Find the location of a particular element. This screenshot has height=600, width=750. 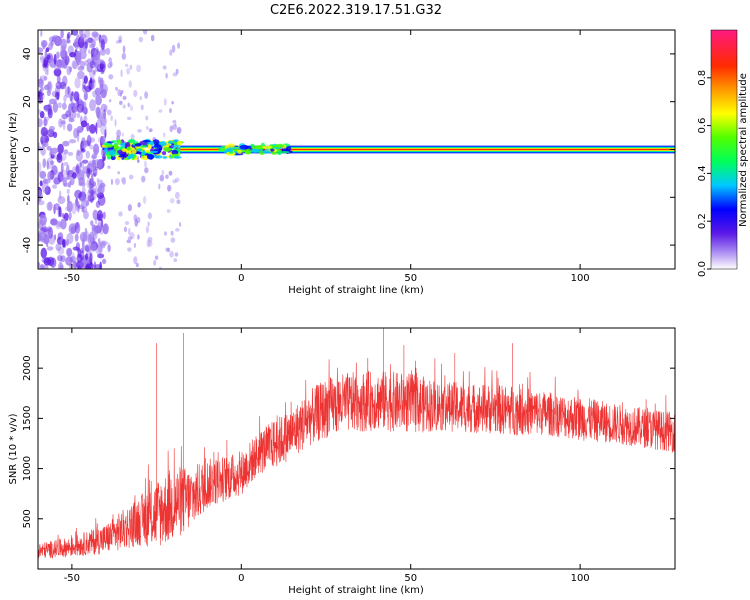

colorbar-gradient is located at coordinates (724, 149).